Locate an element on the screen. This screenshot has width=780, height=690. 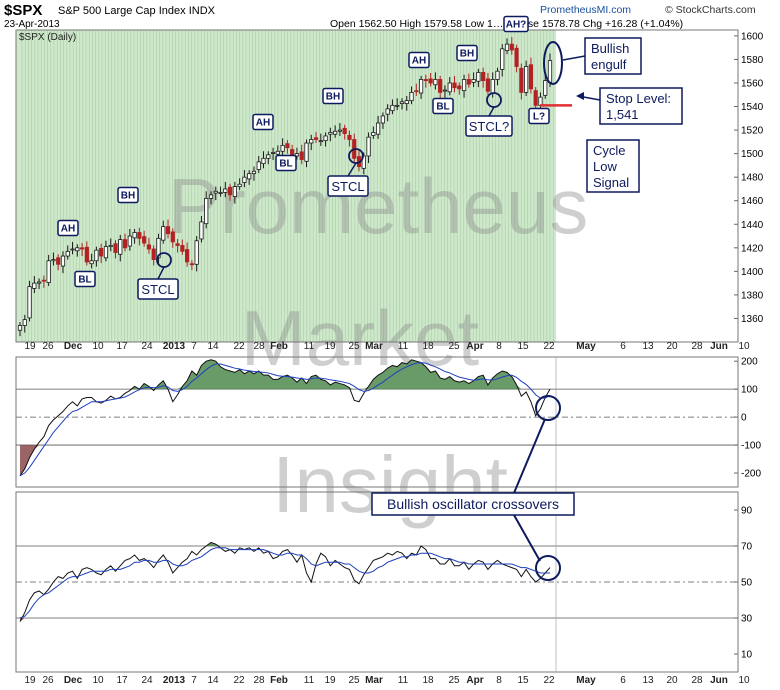
osc-x-tick-label: 6 is located at coordinates (623, 680).